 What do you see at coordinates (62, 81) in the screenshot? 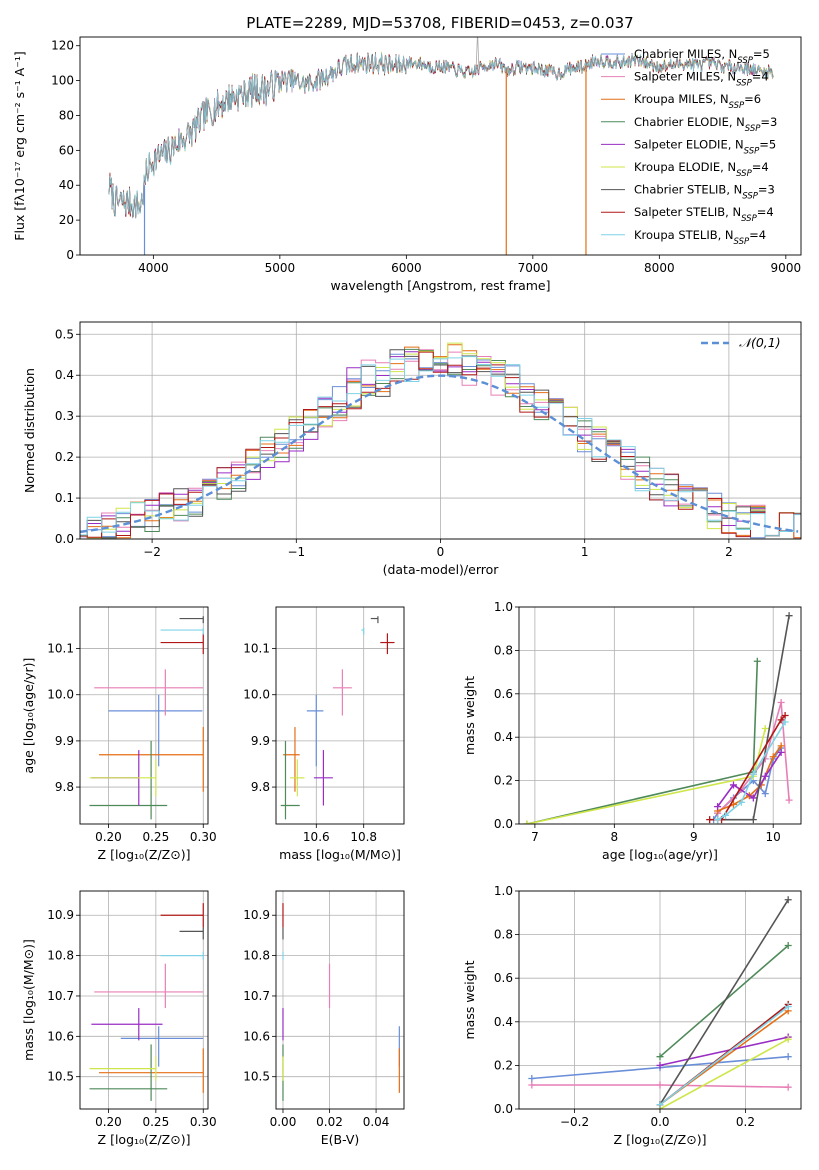
I see `y-tick-label: 100` at bounding box center [62, 81].